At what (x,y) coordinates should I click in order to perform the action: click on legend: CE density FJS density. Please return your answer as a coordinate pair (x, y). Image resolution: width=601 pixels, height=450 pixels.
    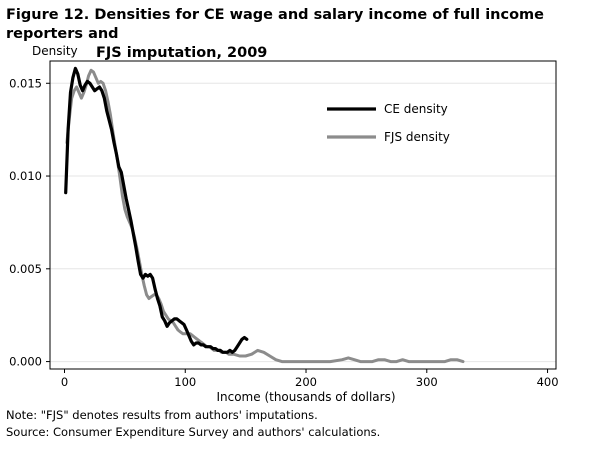
    Looking at the image, I should click on (388, 123).